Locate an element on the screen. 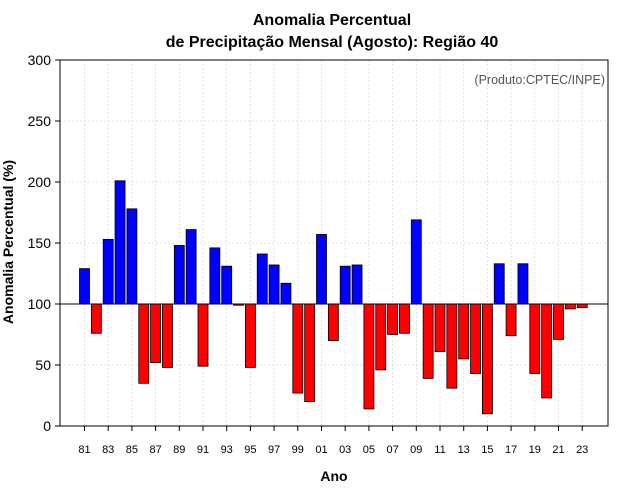  bar-1983 is located at coordinates (108, 271).